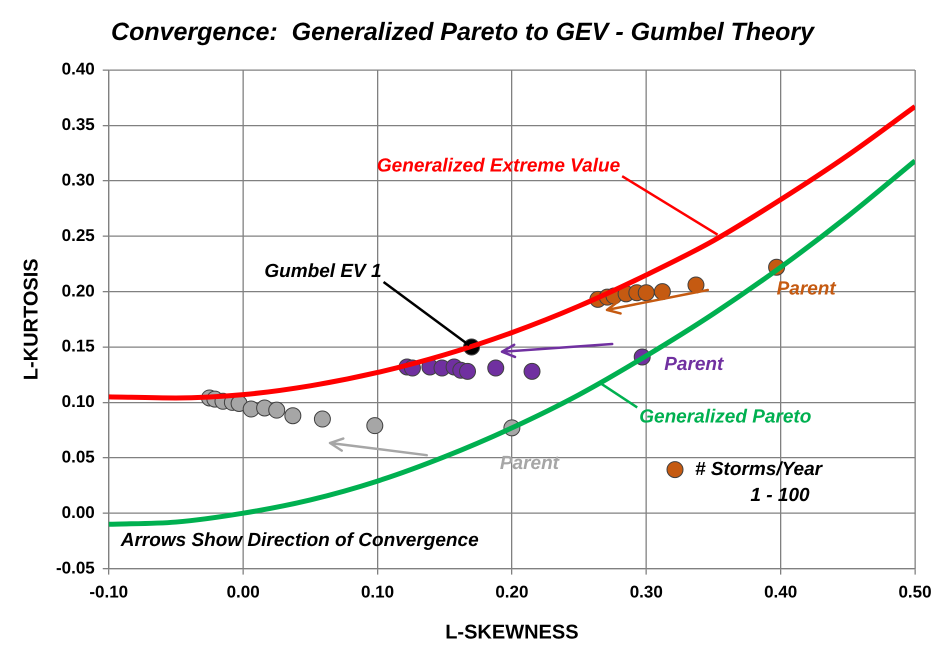 The height and width of the screenshot is (655, 945). What do you see at coordinates (78, 235) in the screenshot?
I see `y-tick-label: 0.25` at bounding box center [78, 235].